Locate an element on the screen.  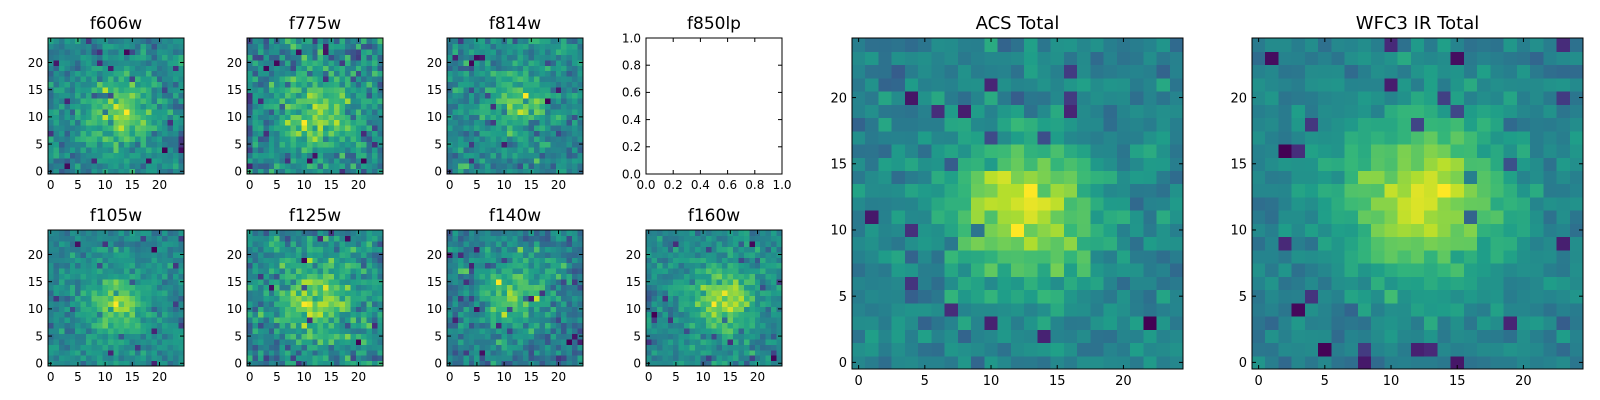
y-tick-label: 20 is located at coordinates (35, 63).